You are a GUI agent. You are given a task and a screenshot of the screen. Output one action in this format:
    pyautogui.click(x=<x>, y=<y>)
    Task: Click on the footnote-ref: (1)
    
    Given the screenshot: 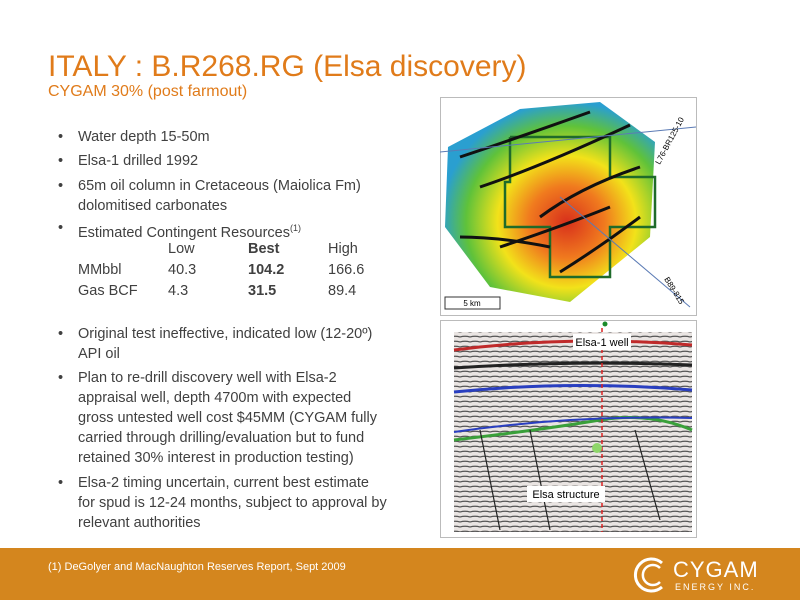 What is the action you would take?
    pyautogui.click(x=295, y=228)
    